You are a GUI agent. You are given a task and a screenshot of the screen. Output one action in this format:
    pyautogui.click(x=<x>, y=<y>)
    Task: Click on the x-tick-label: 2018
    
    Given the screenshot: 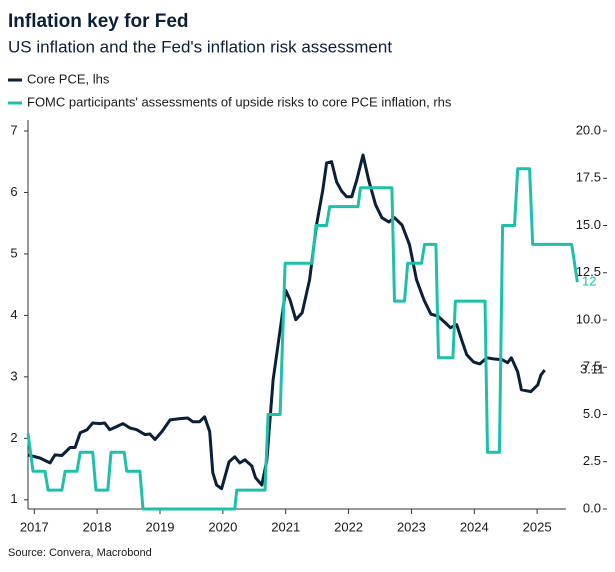 What is the action you would take?
    pyautogui.click(x=97, y=526)
    